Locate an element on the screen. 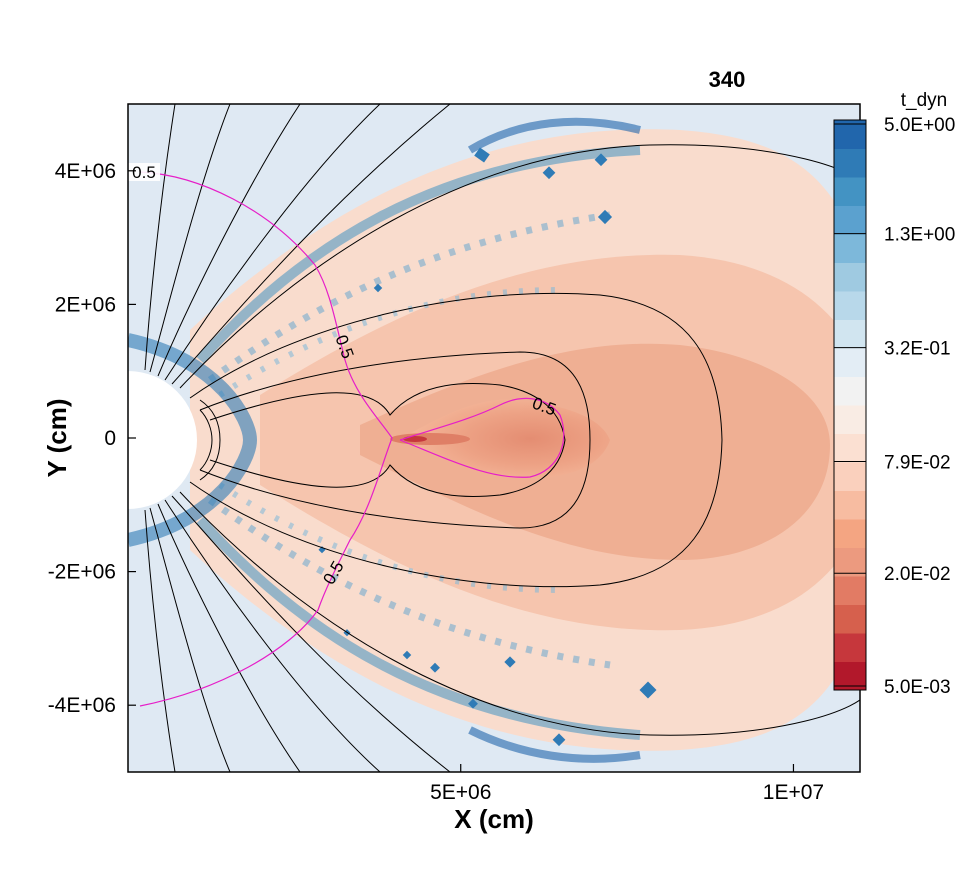 Image resolution: width=979 pixels, height=870 pixels. upper-streamer-band is located at coordinates (418, 254).